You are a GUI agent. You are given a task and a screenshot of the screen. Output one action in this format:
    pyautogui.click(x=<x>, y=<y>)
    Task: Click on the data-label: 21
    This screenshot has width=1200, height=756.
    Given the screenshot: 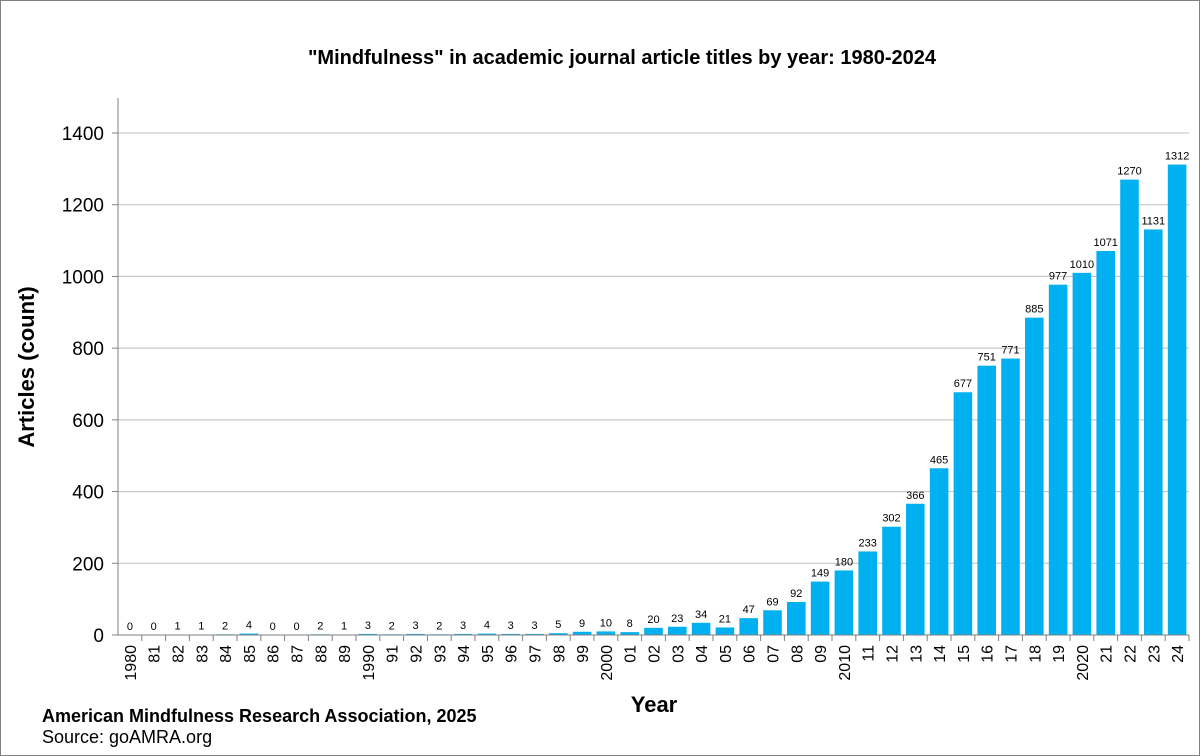 What is the action you would take?
    pyautogui.click(x=725, y=619)
    